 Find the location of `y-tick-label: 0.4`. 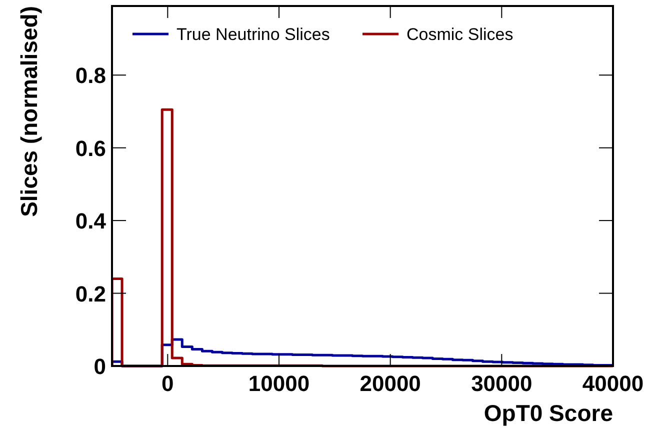

y-tick-label: 0.4 is located at coordinates (91, 221).